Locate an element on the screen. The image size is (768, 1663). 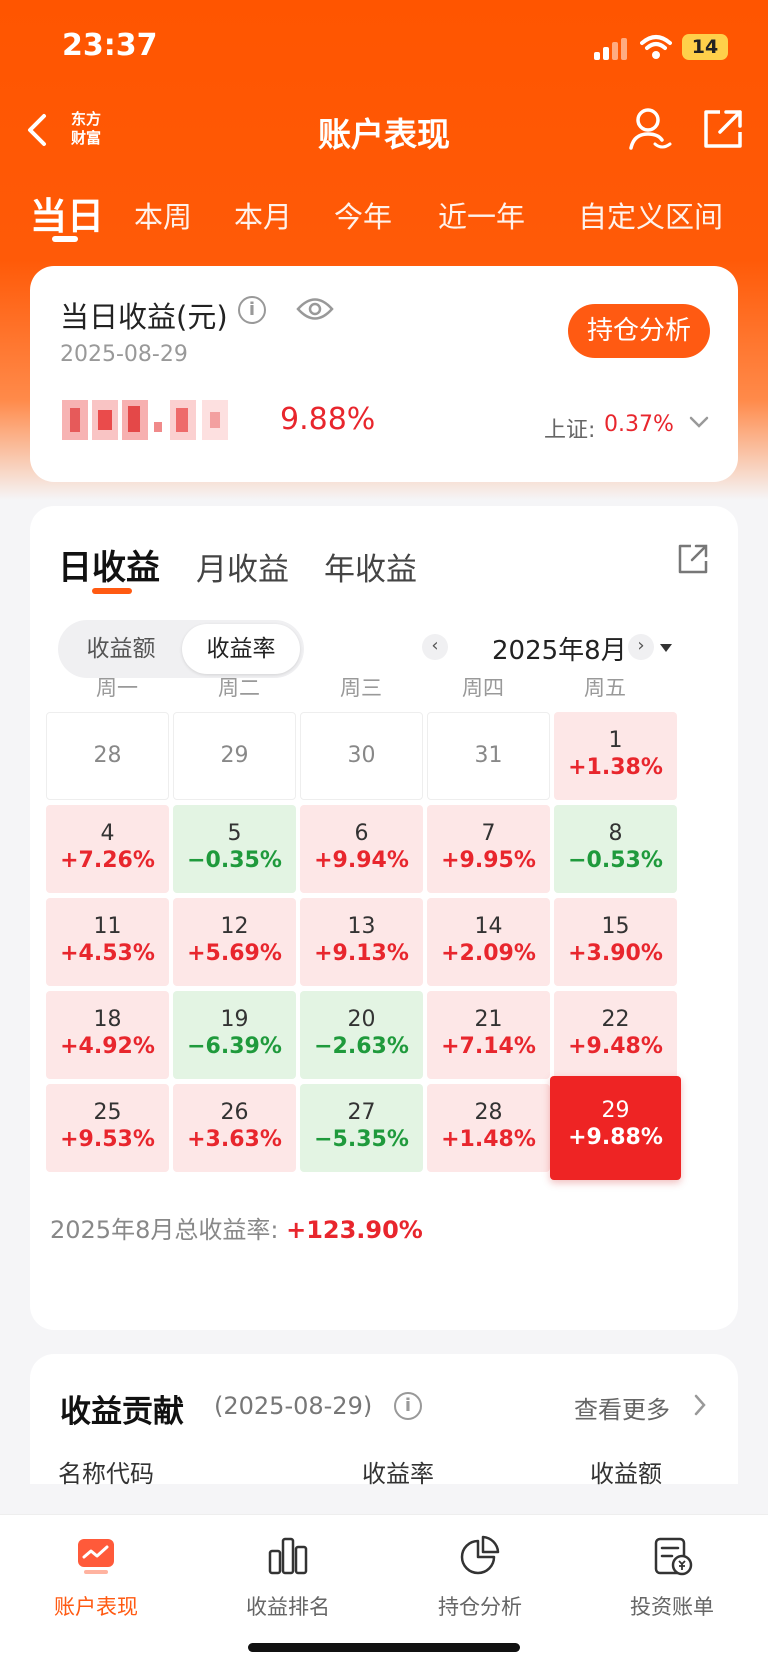
tab-this-month: 本月 is located at coordinates (263, 217).